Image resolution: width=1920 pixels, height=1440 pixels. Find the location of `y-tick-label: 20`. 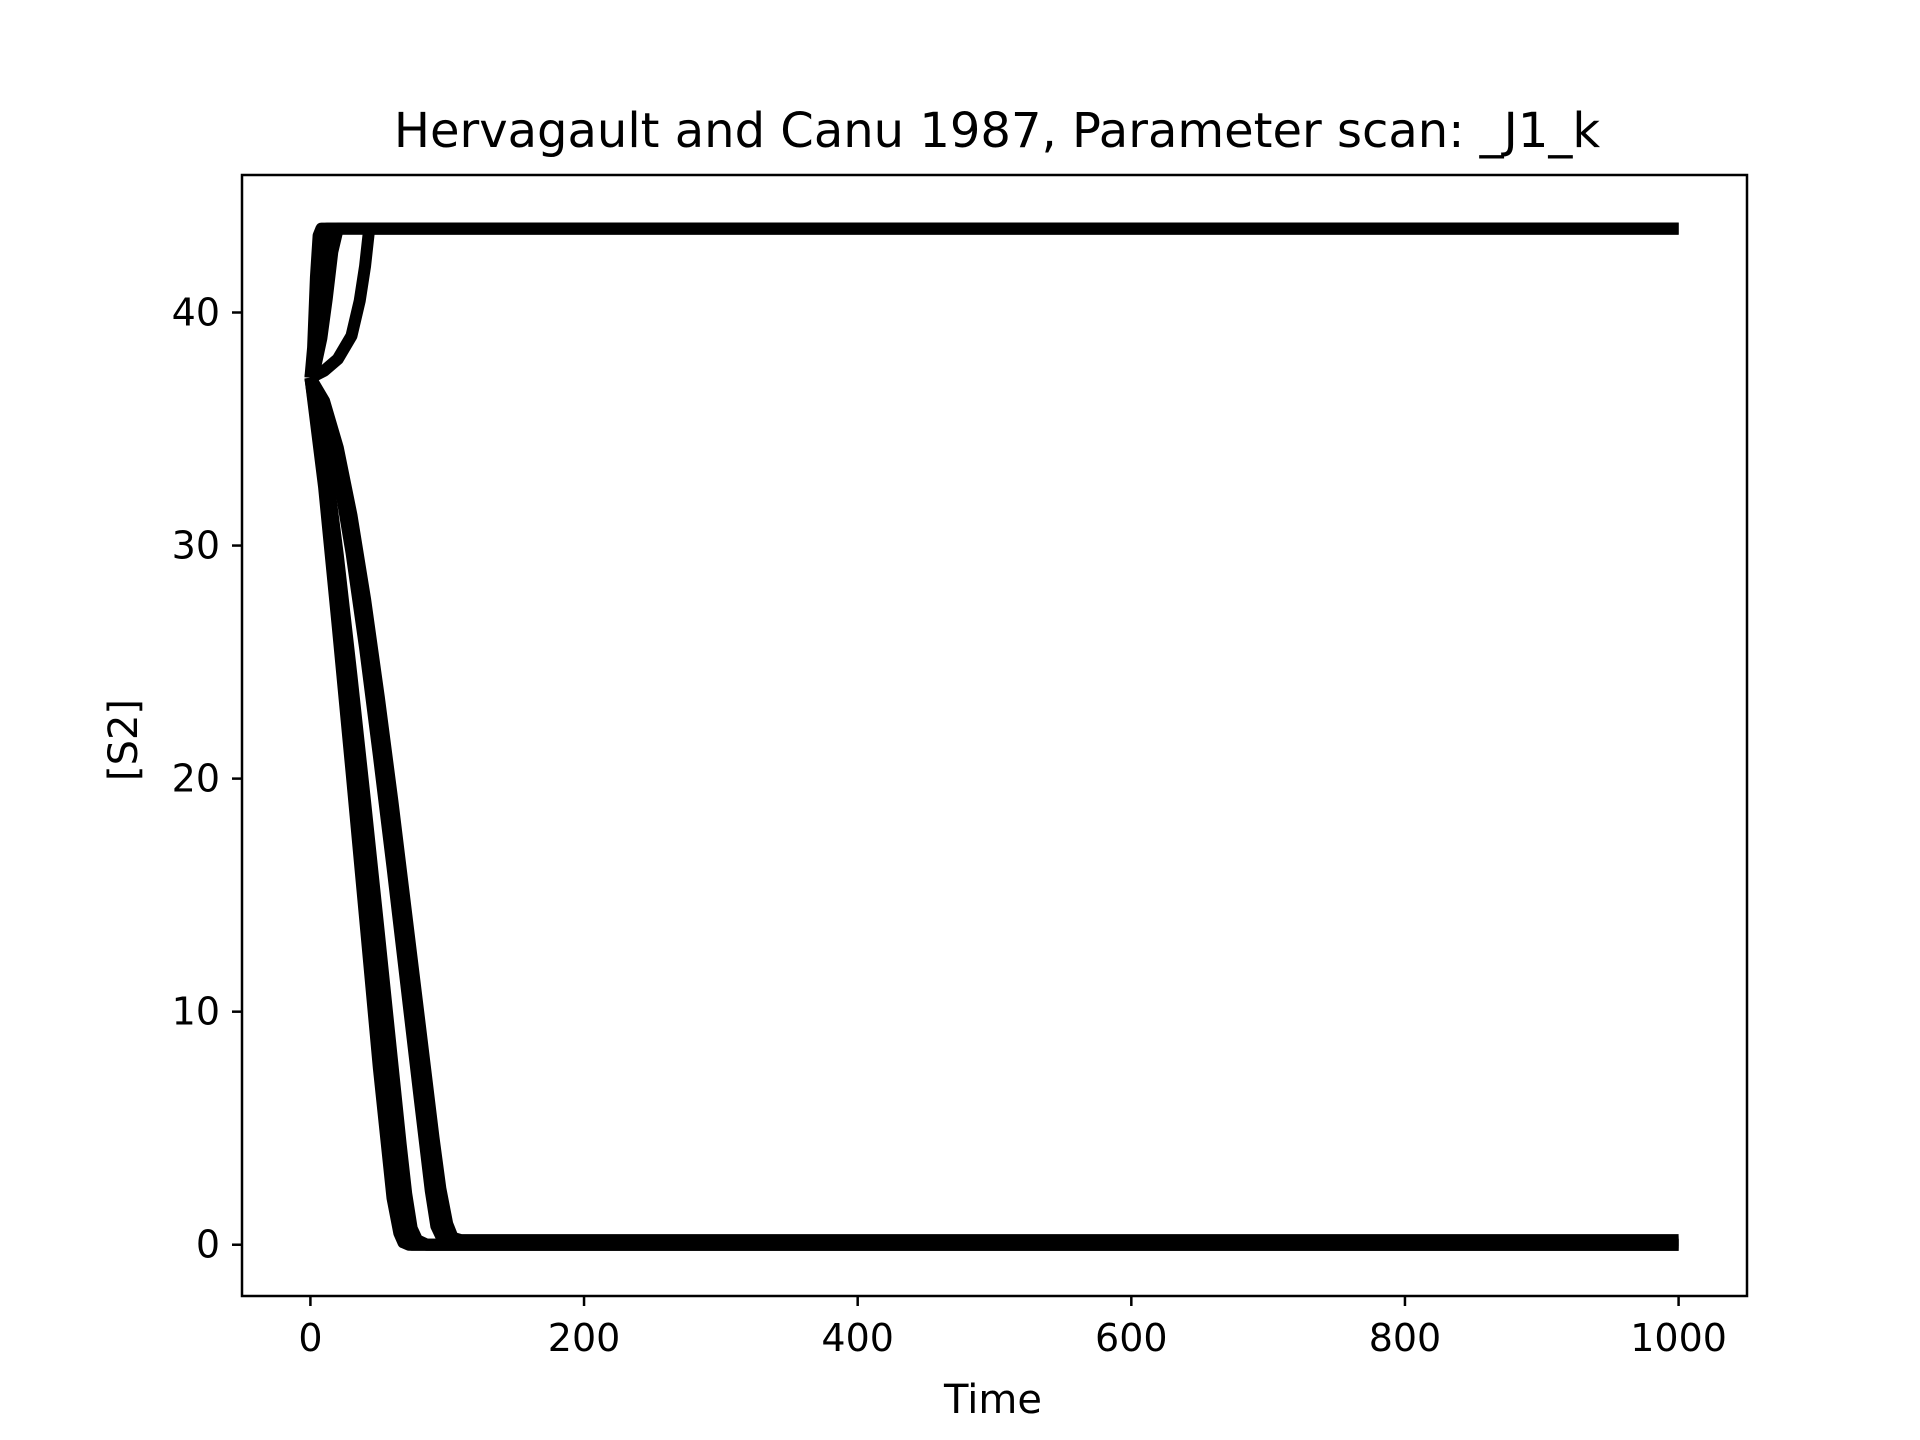

y-tick-label: 20 is located at coordinates (196, 779).